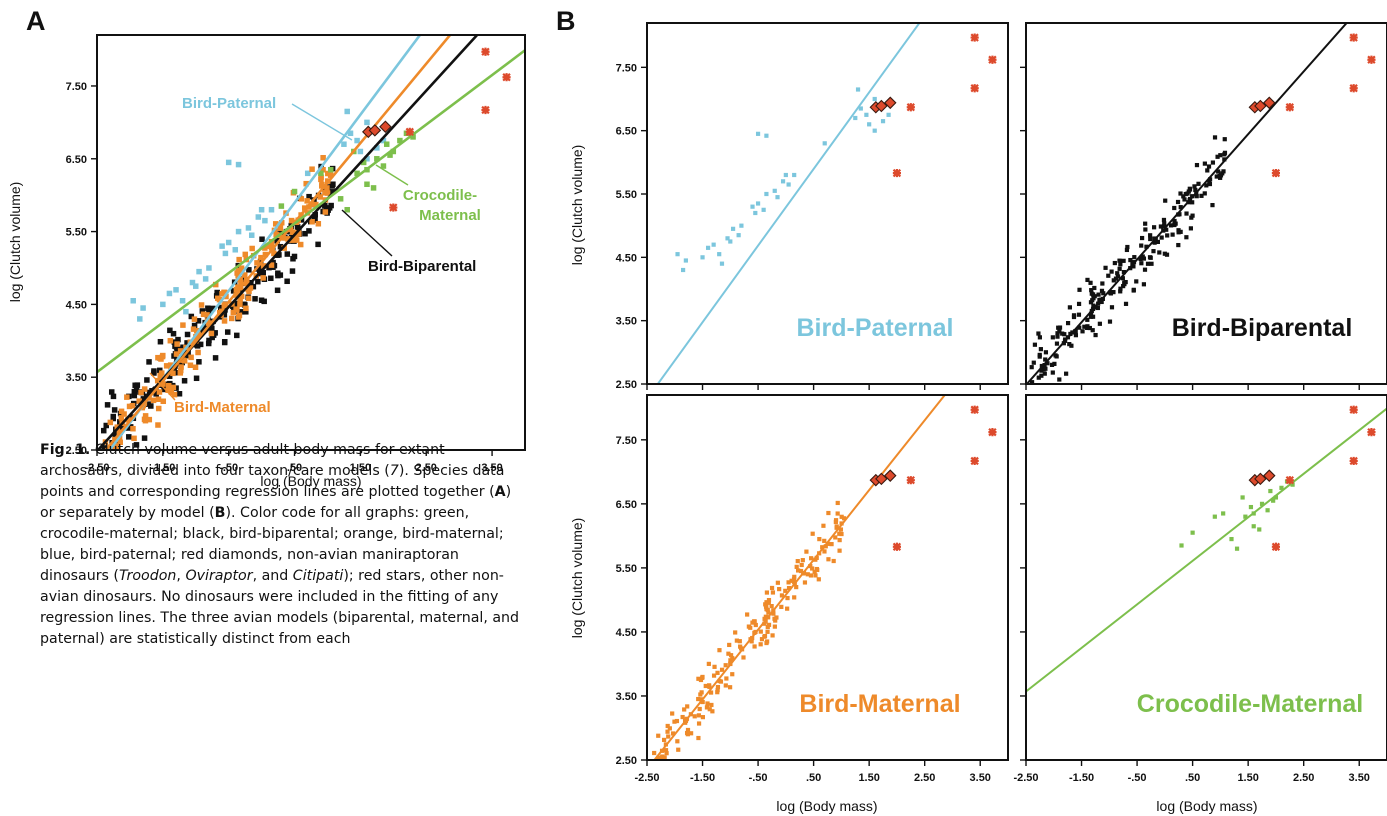 This screenshot has width=1387, height=816. Describe the element at coordinates (890, 103) in the screenshot. I see `dinosaur-diamond` at that location.